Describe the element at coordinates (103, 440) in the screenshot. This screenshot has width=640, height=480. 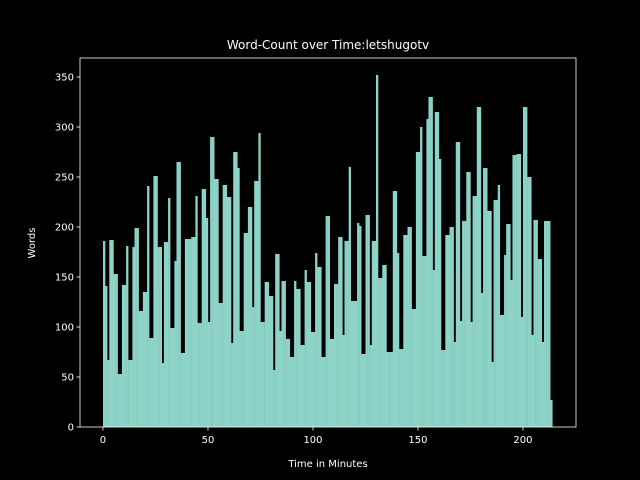
I see `x-tick-label: 0` at that location.